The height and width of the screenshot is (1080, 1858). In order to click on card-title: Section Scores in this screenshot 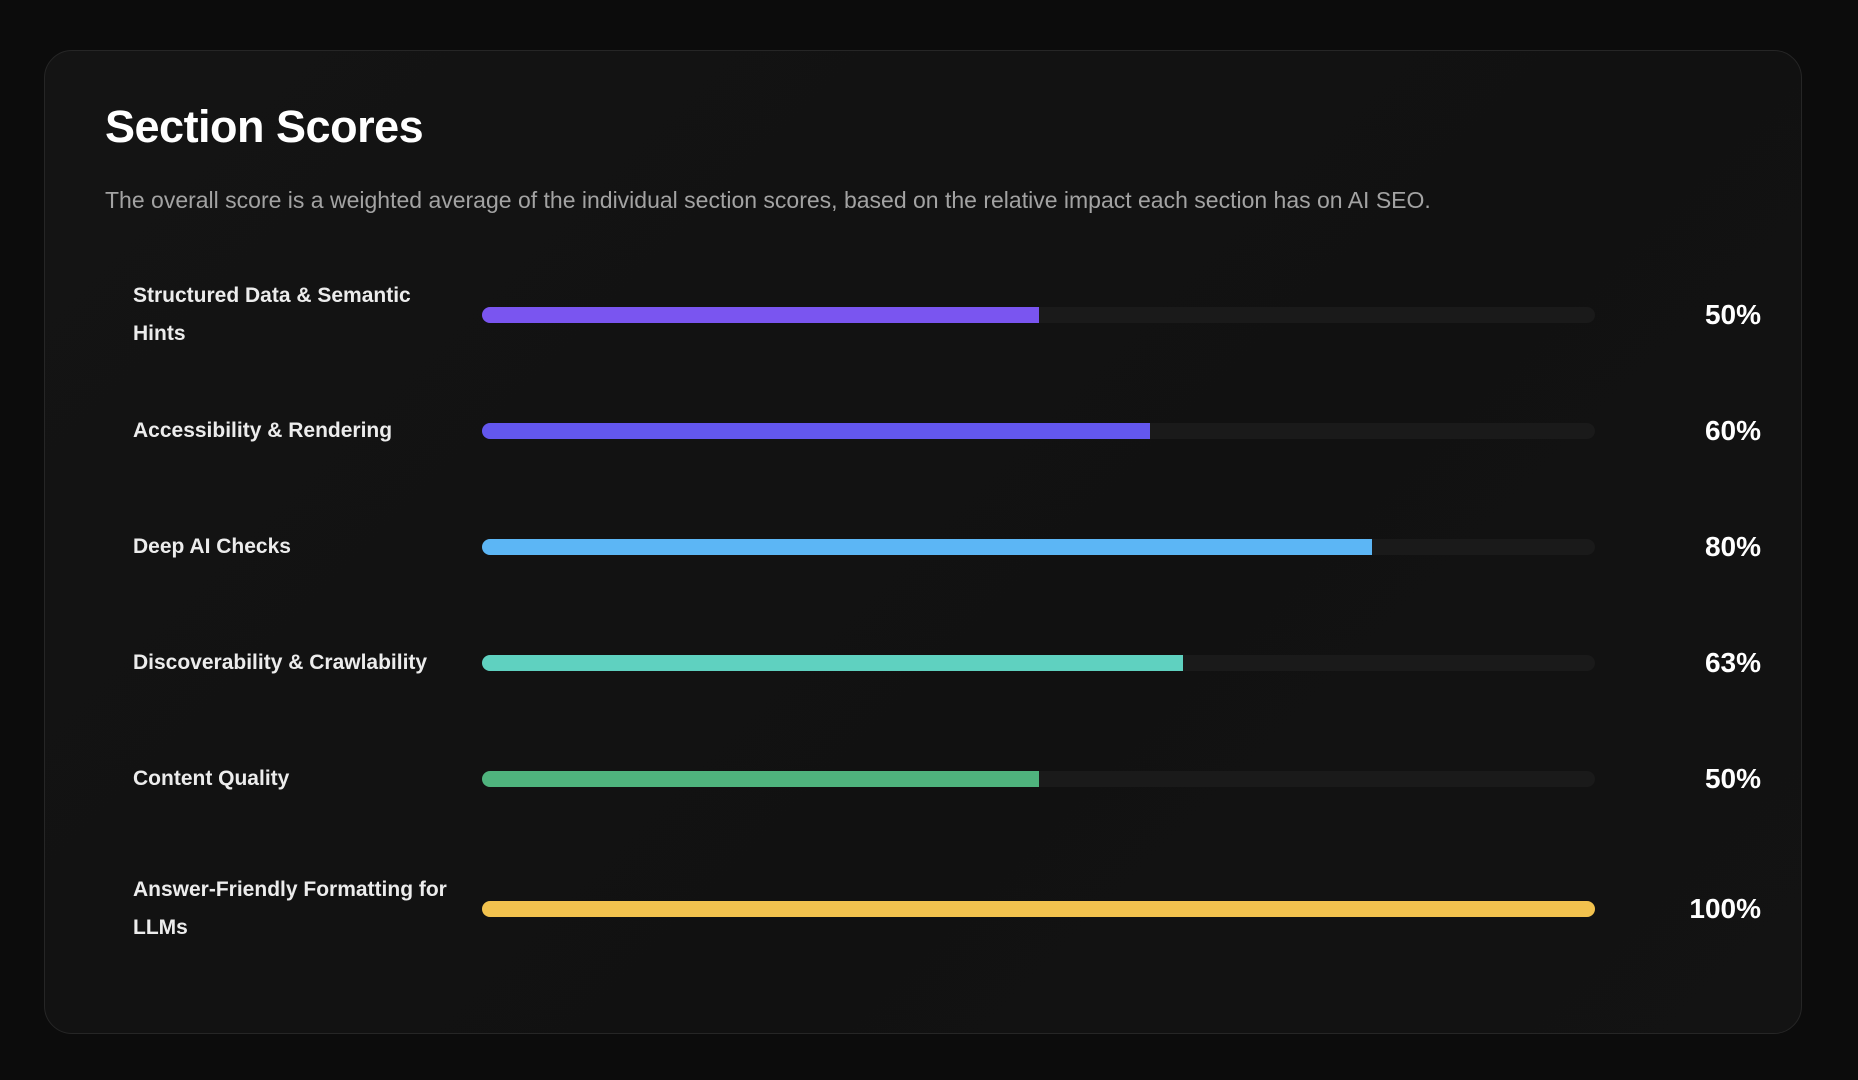, I will do `click(264, 126)`.